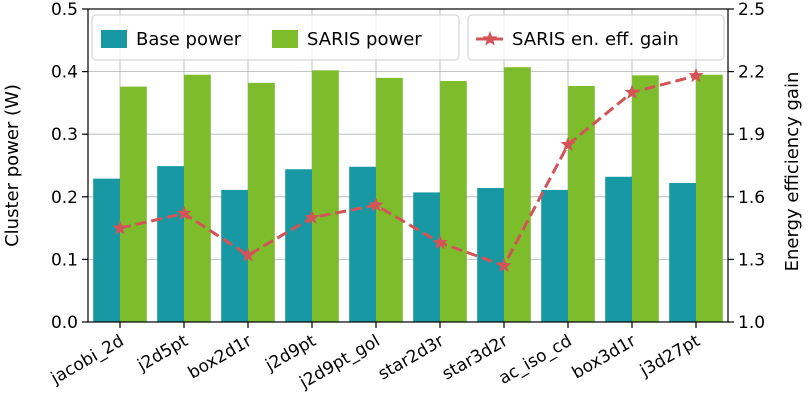 The image size is (810, 413). Describe the element at coordinates (64, 10) in the screenshot. I see `y-tick-label: 0.5` at that location.